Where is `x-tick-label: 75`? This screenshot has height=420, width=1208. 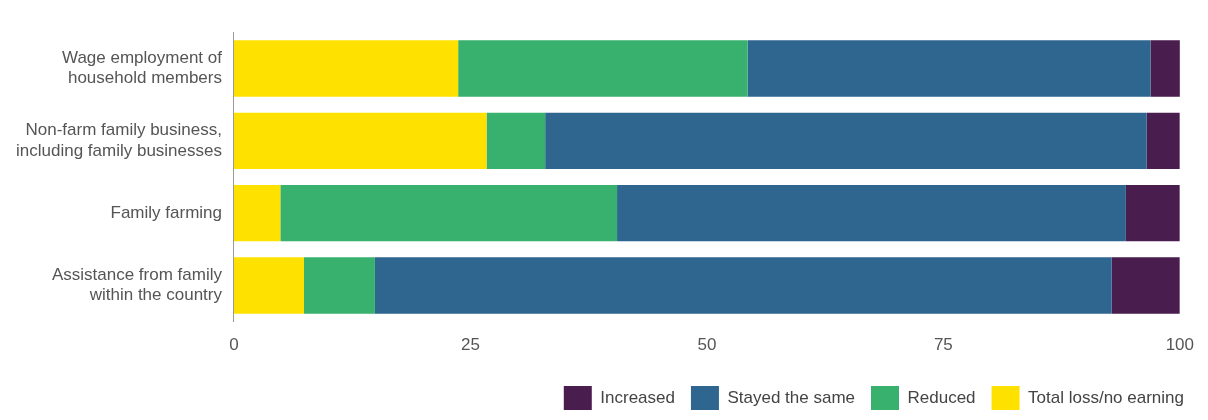
x-tick-label: 75 is located at coordinates (943, 345).